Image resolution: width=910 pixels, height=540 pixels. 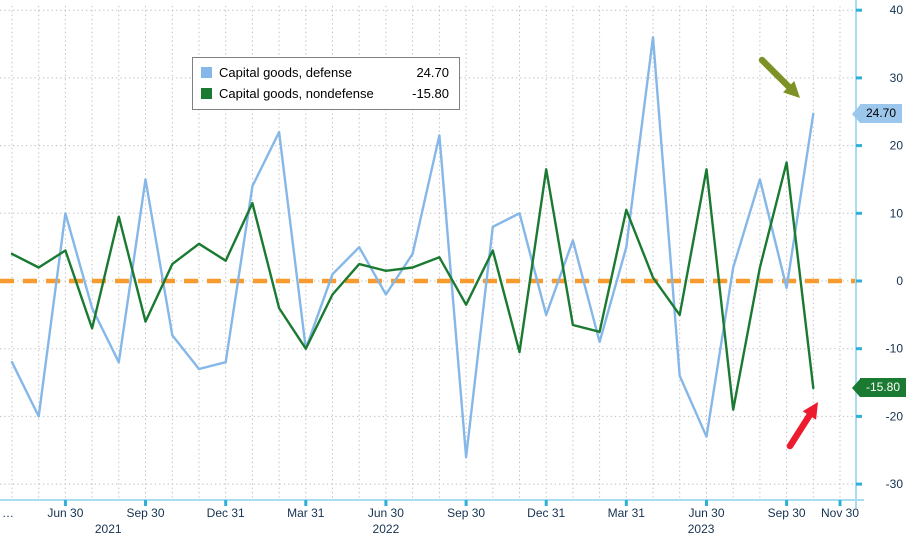 I want to click on y-tick-label: 40, so click(x=897, y=10).